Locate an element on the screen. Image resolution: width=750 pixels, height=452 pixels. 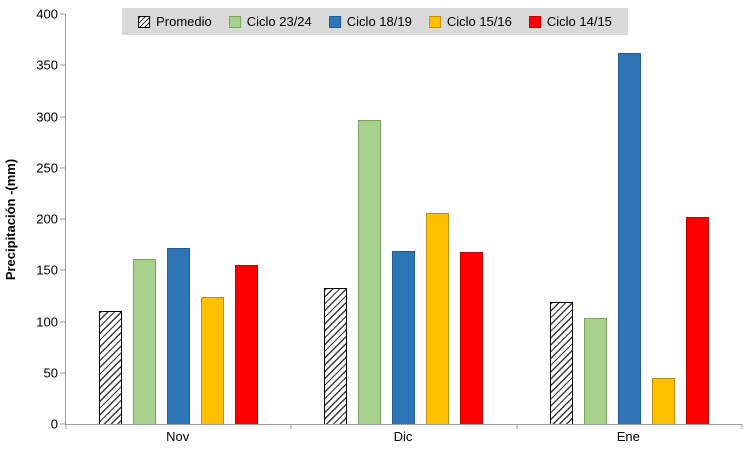
y-tick-label: 350 is located at coordinates (47, 65).